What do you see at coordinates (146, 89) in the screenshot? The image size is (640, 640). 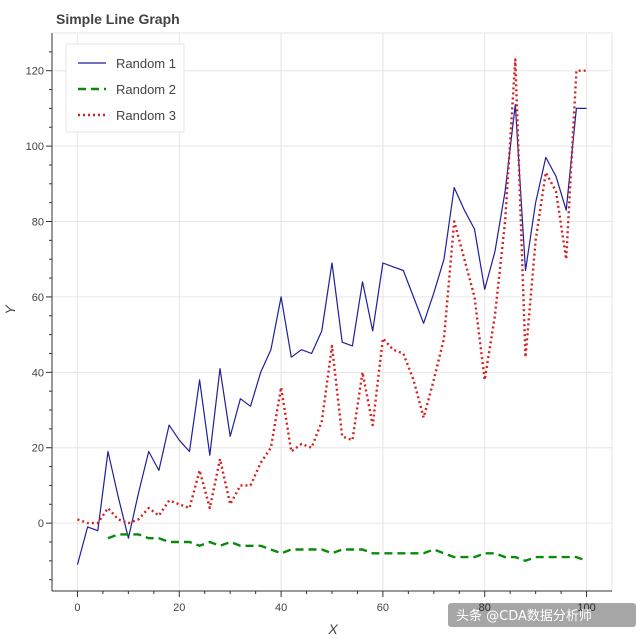 I see `legend-label-2: Random 2` at bounding box center [146, 89].